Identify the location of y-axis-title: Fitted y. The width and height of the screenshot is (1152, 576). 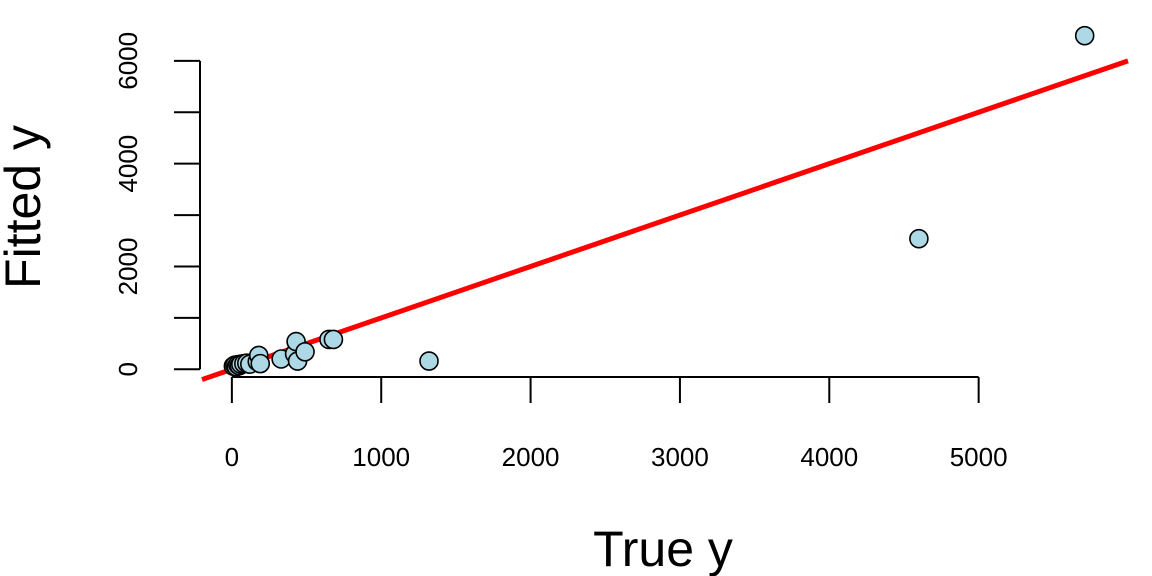
(25, 207).